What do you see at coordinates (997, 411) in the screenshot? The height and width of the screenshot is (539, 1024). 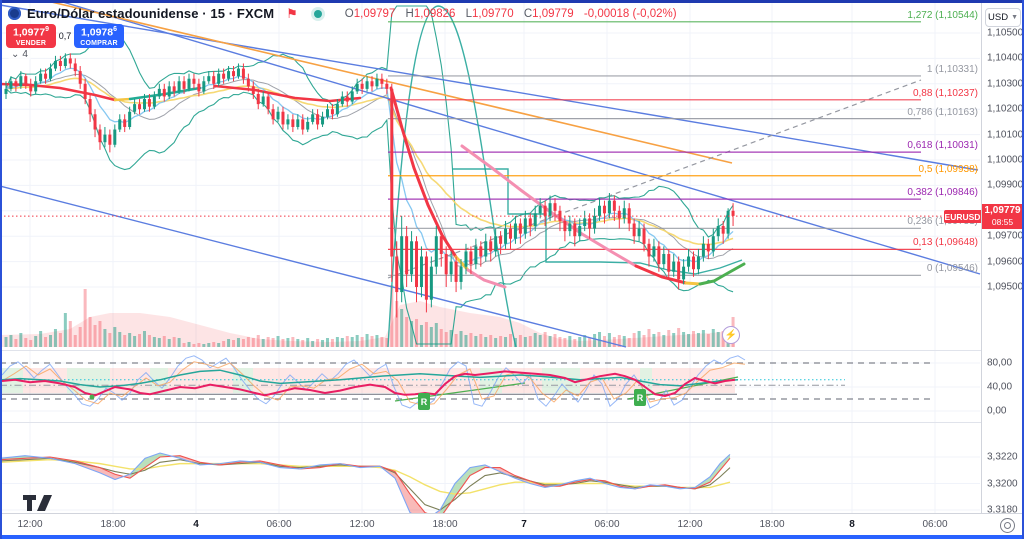 I see `pane1-scale-label: 0,00` at bounding box center [997, 411].